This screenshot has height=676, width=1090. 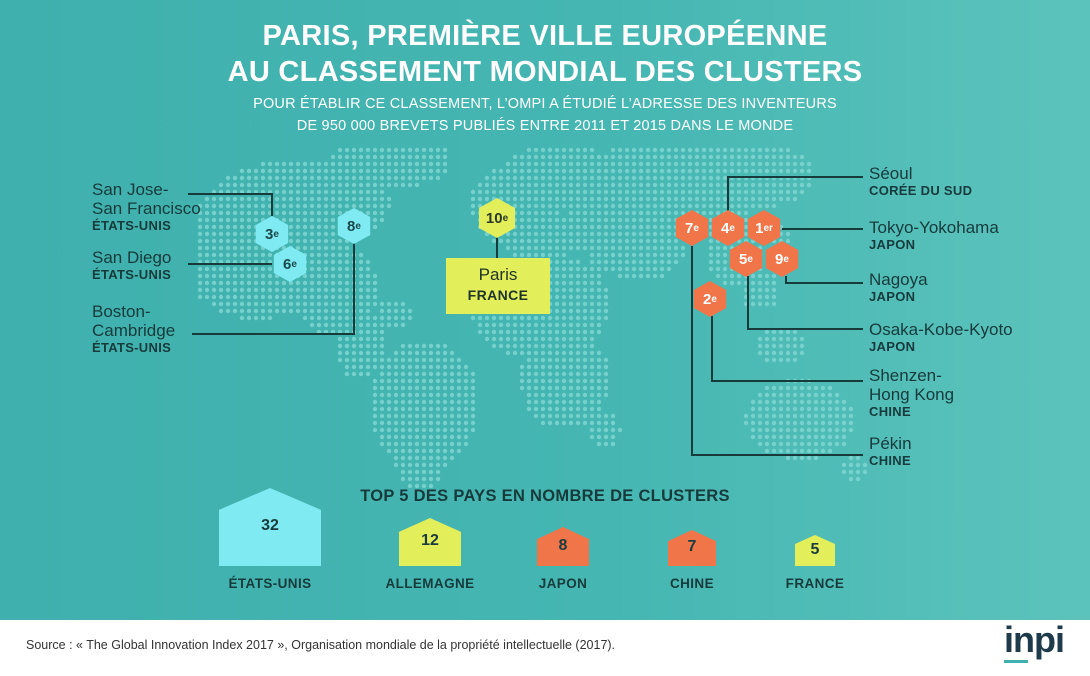 I want to click on footer, so click(x=545, y=648).